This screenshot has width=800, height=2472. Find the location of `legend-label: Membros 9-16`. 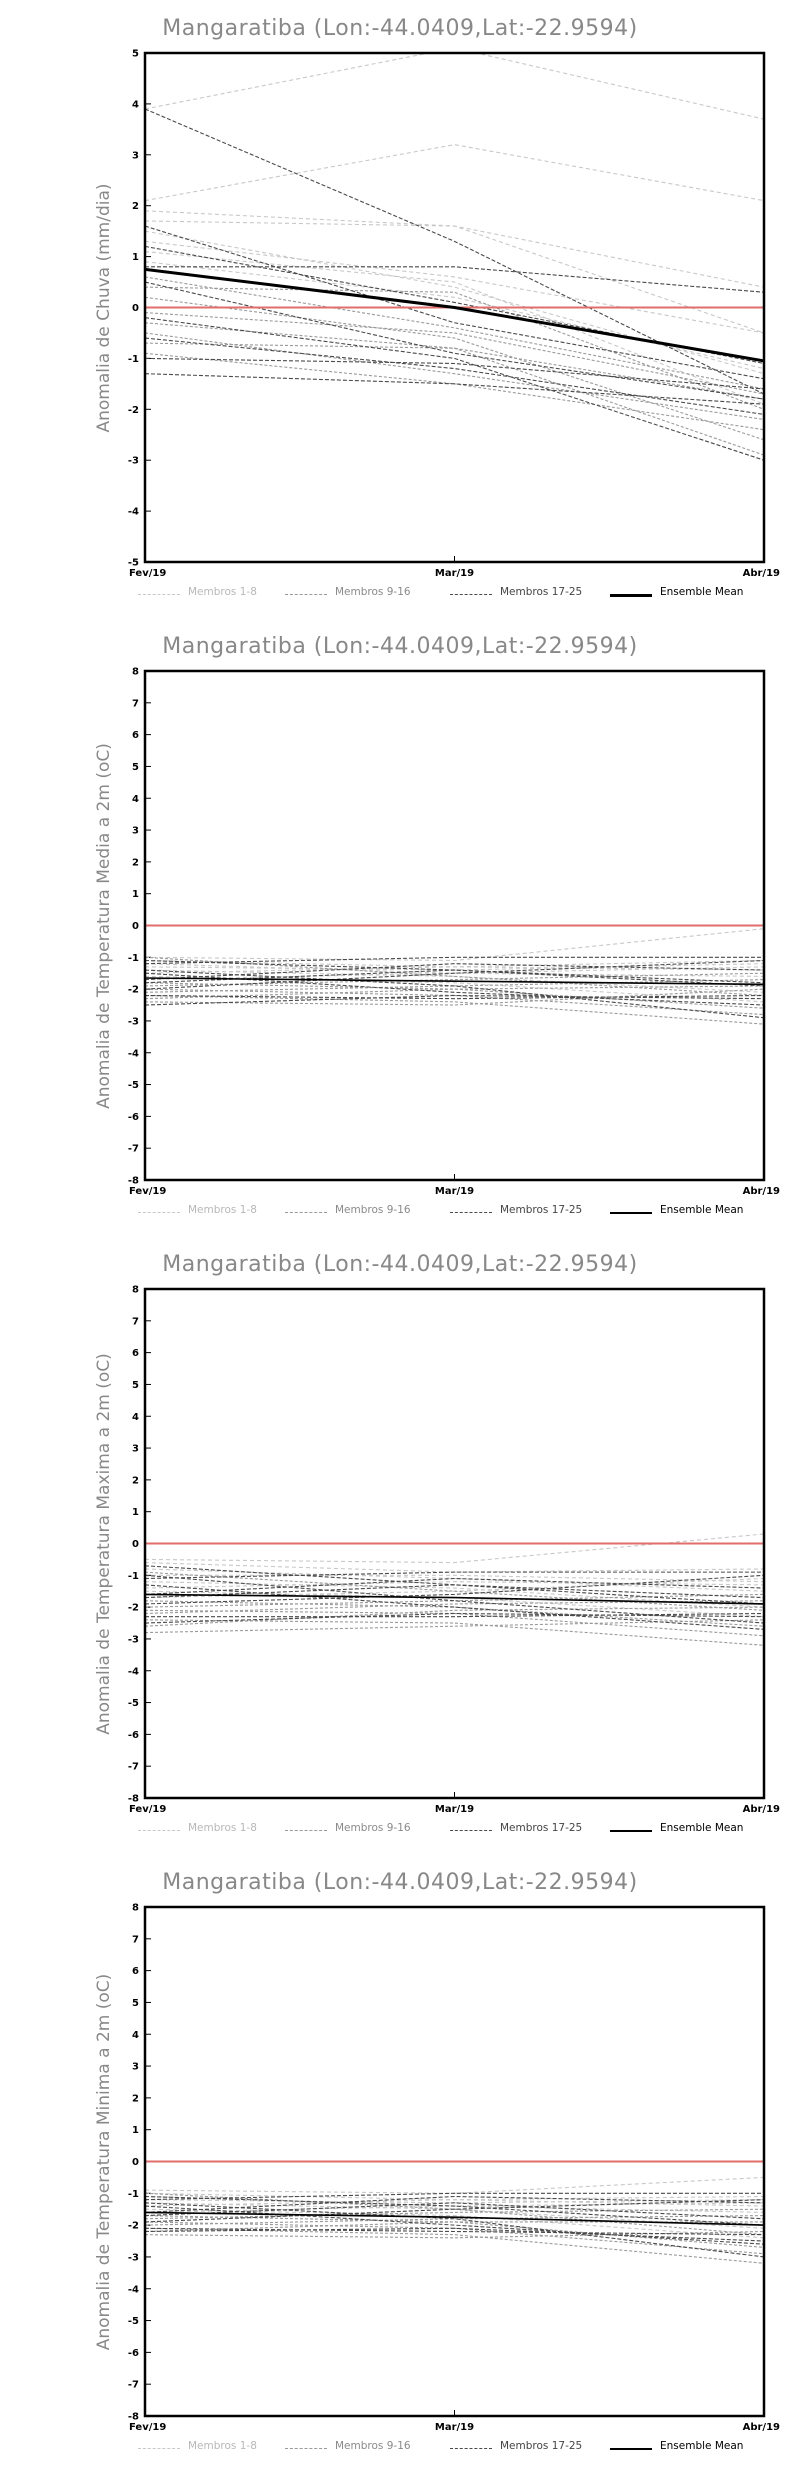

legend-label: Membros 9-16 is located at coordinates (373, 1828).